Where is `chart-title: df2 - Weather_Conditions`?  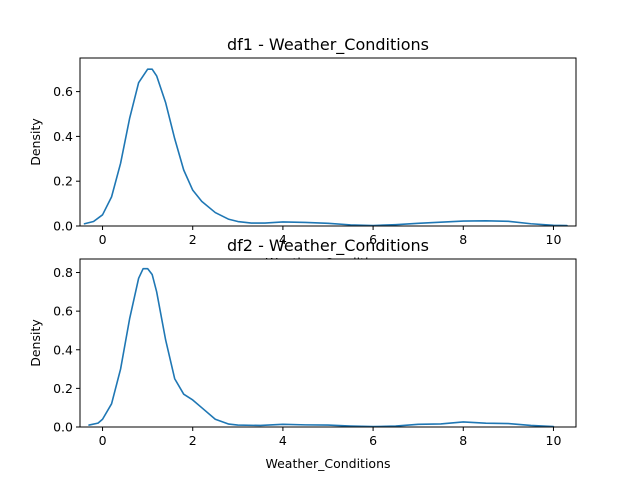 chart-title: df2 - Weather_Conditions is located at coordinates (328, 246).